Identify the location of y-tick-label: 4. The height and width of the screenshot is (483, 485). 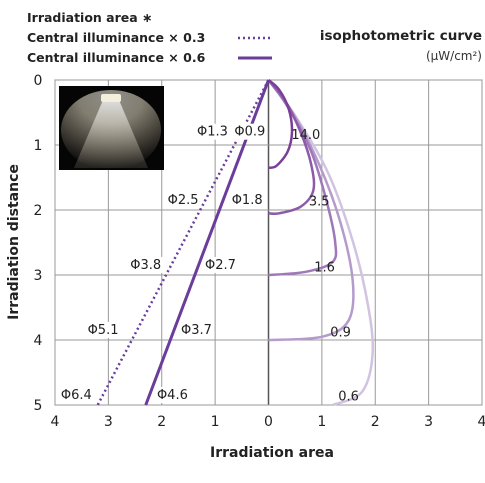
(38, 341).